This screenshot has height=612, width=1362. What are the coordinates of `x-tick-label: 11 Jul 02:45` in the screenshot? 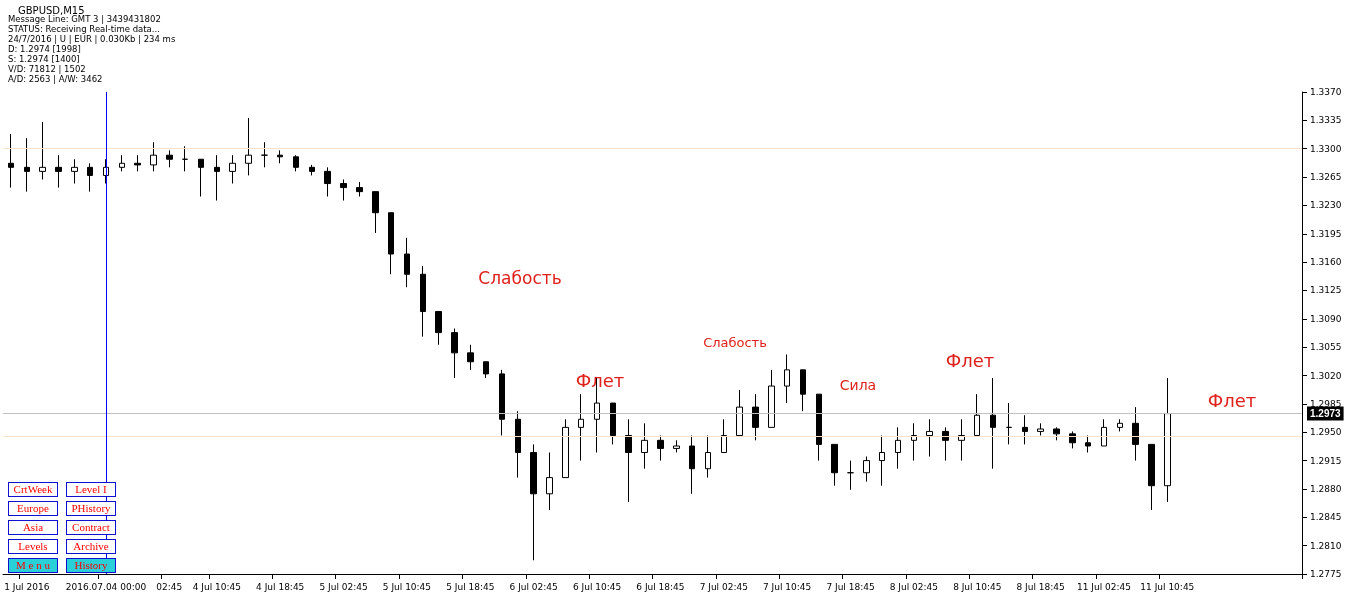 It's located at (1103, 586).